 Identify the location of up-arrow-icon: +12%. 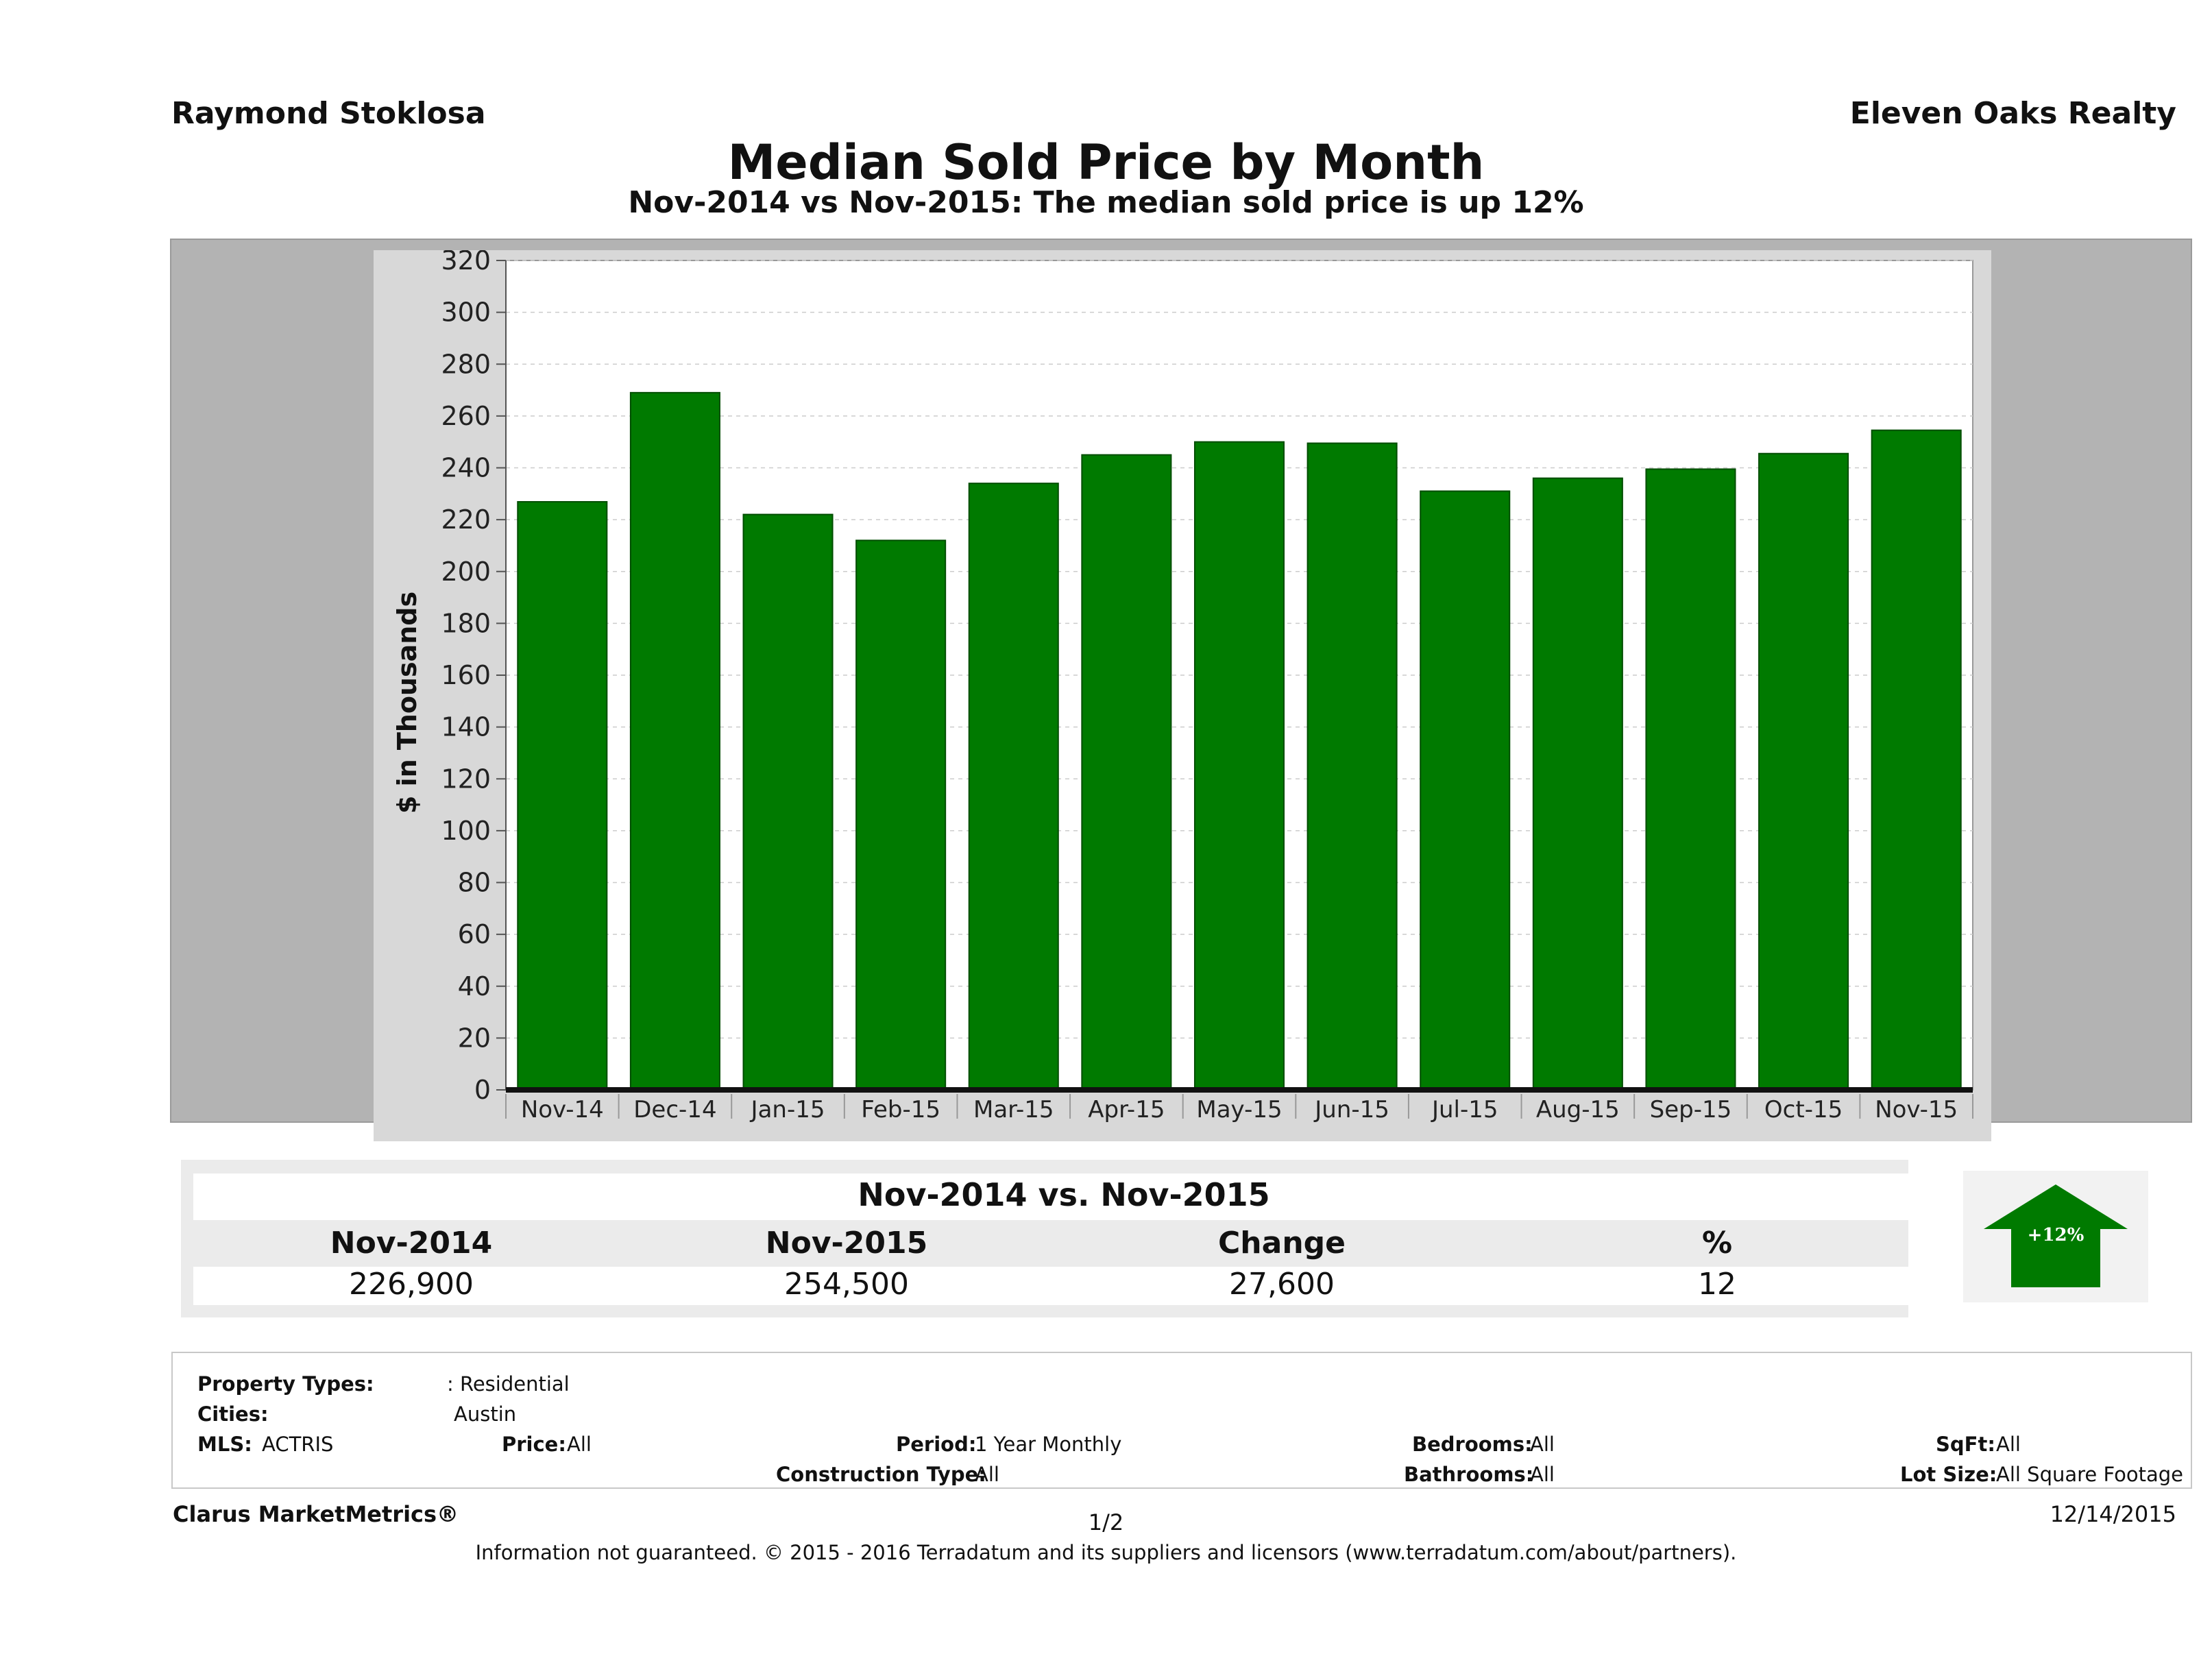
(2056, 1235).